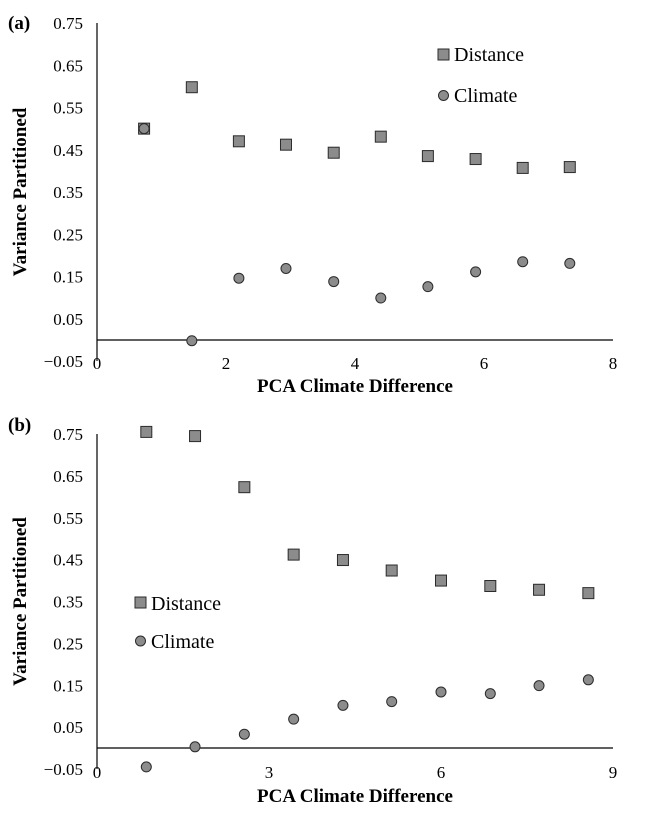 The height and width of the screenshot is (815, 649). What do you see at coordinates (226, 363) in the screenshot?
I see `x-tick-label: 2` at bounding box center [226, 363].